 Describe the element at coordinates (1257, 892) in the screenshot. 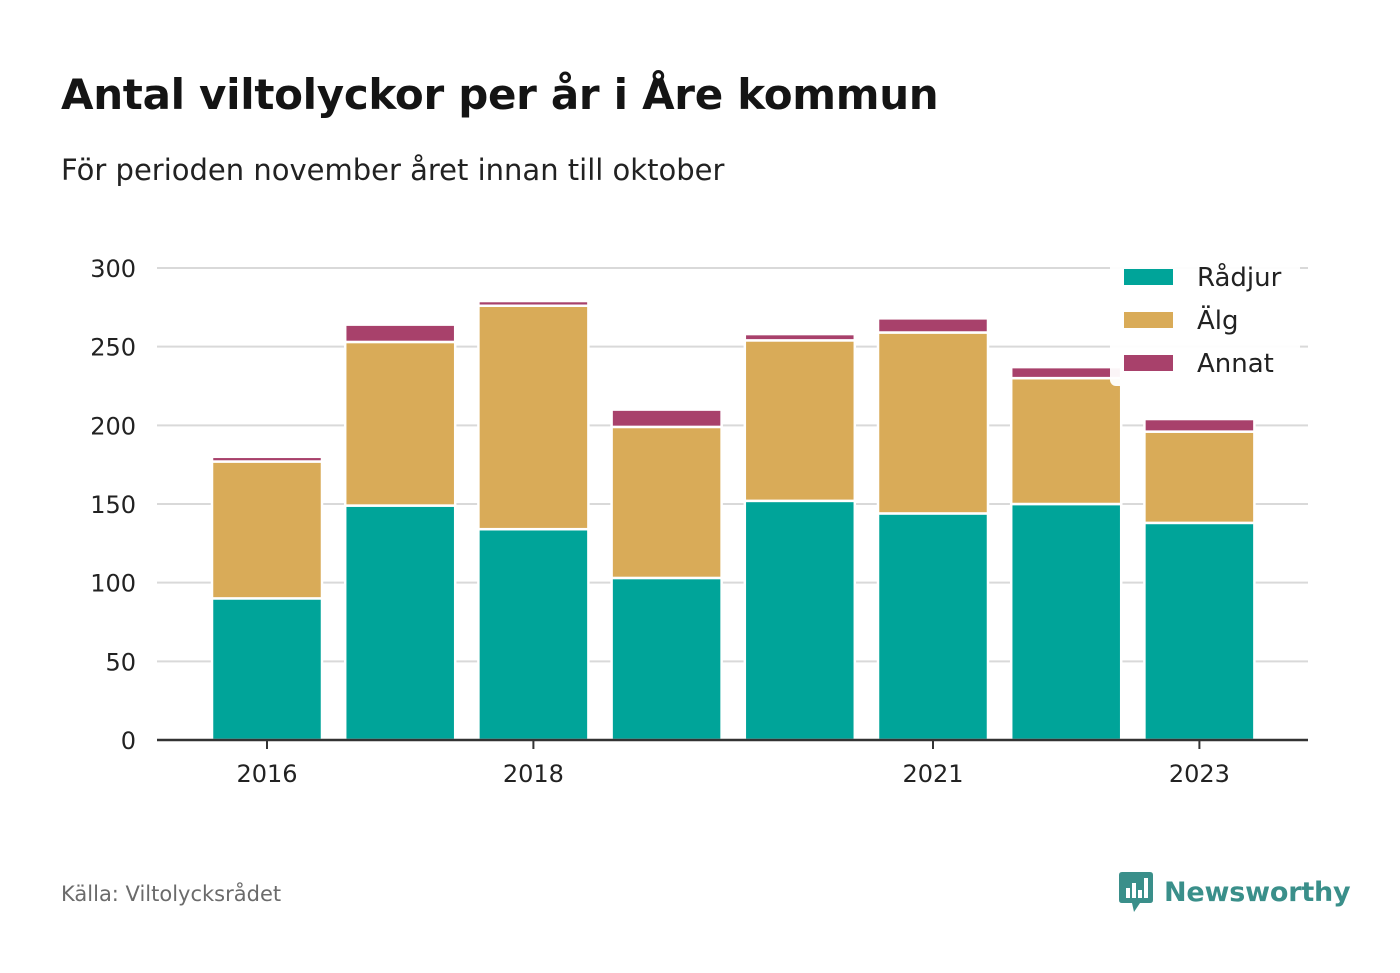

I see `brand-name: Newsworthy` at that location.